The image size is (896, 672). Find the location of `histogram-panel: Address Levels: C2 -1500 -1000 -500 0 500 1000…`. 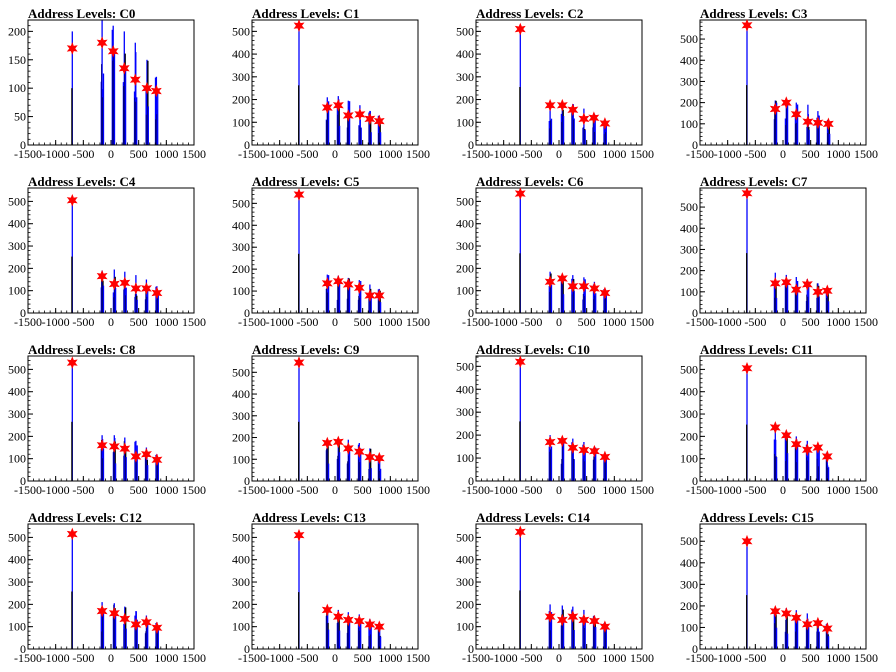

histogram-panel: Address Levels: C2 -1500 -1000 -500 0 500 1000… is located at coordinates (560, 84).